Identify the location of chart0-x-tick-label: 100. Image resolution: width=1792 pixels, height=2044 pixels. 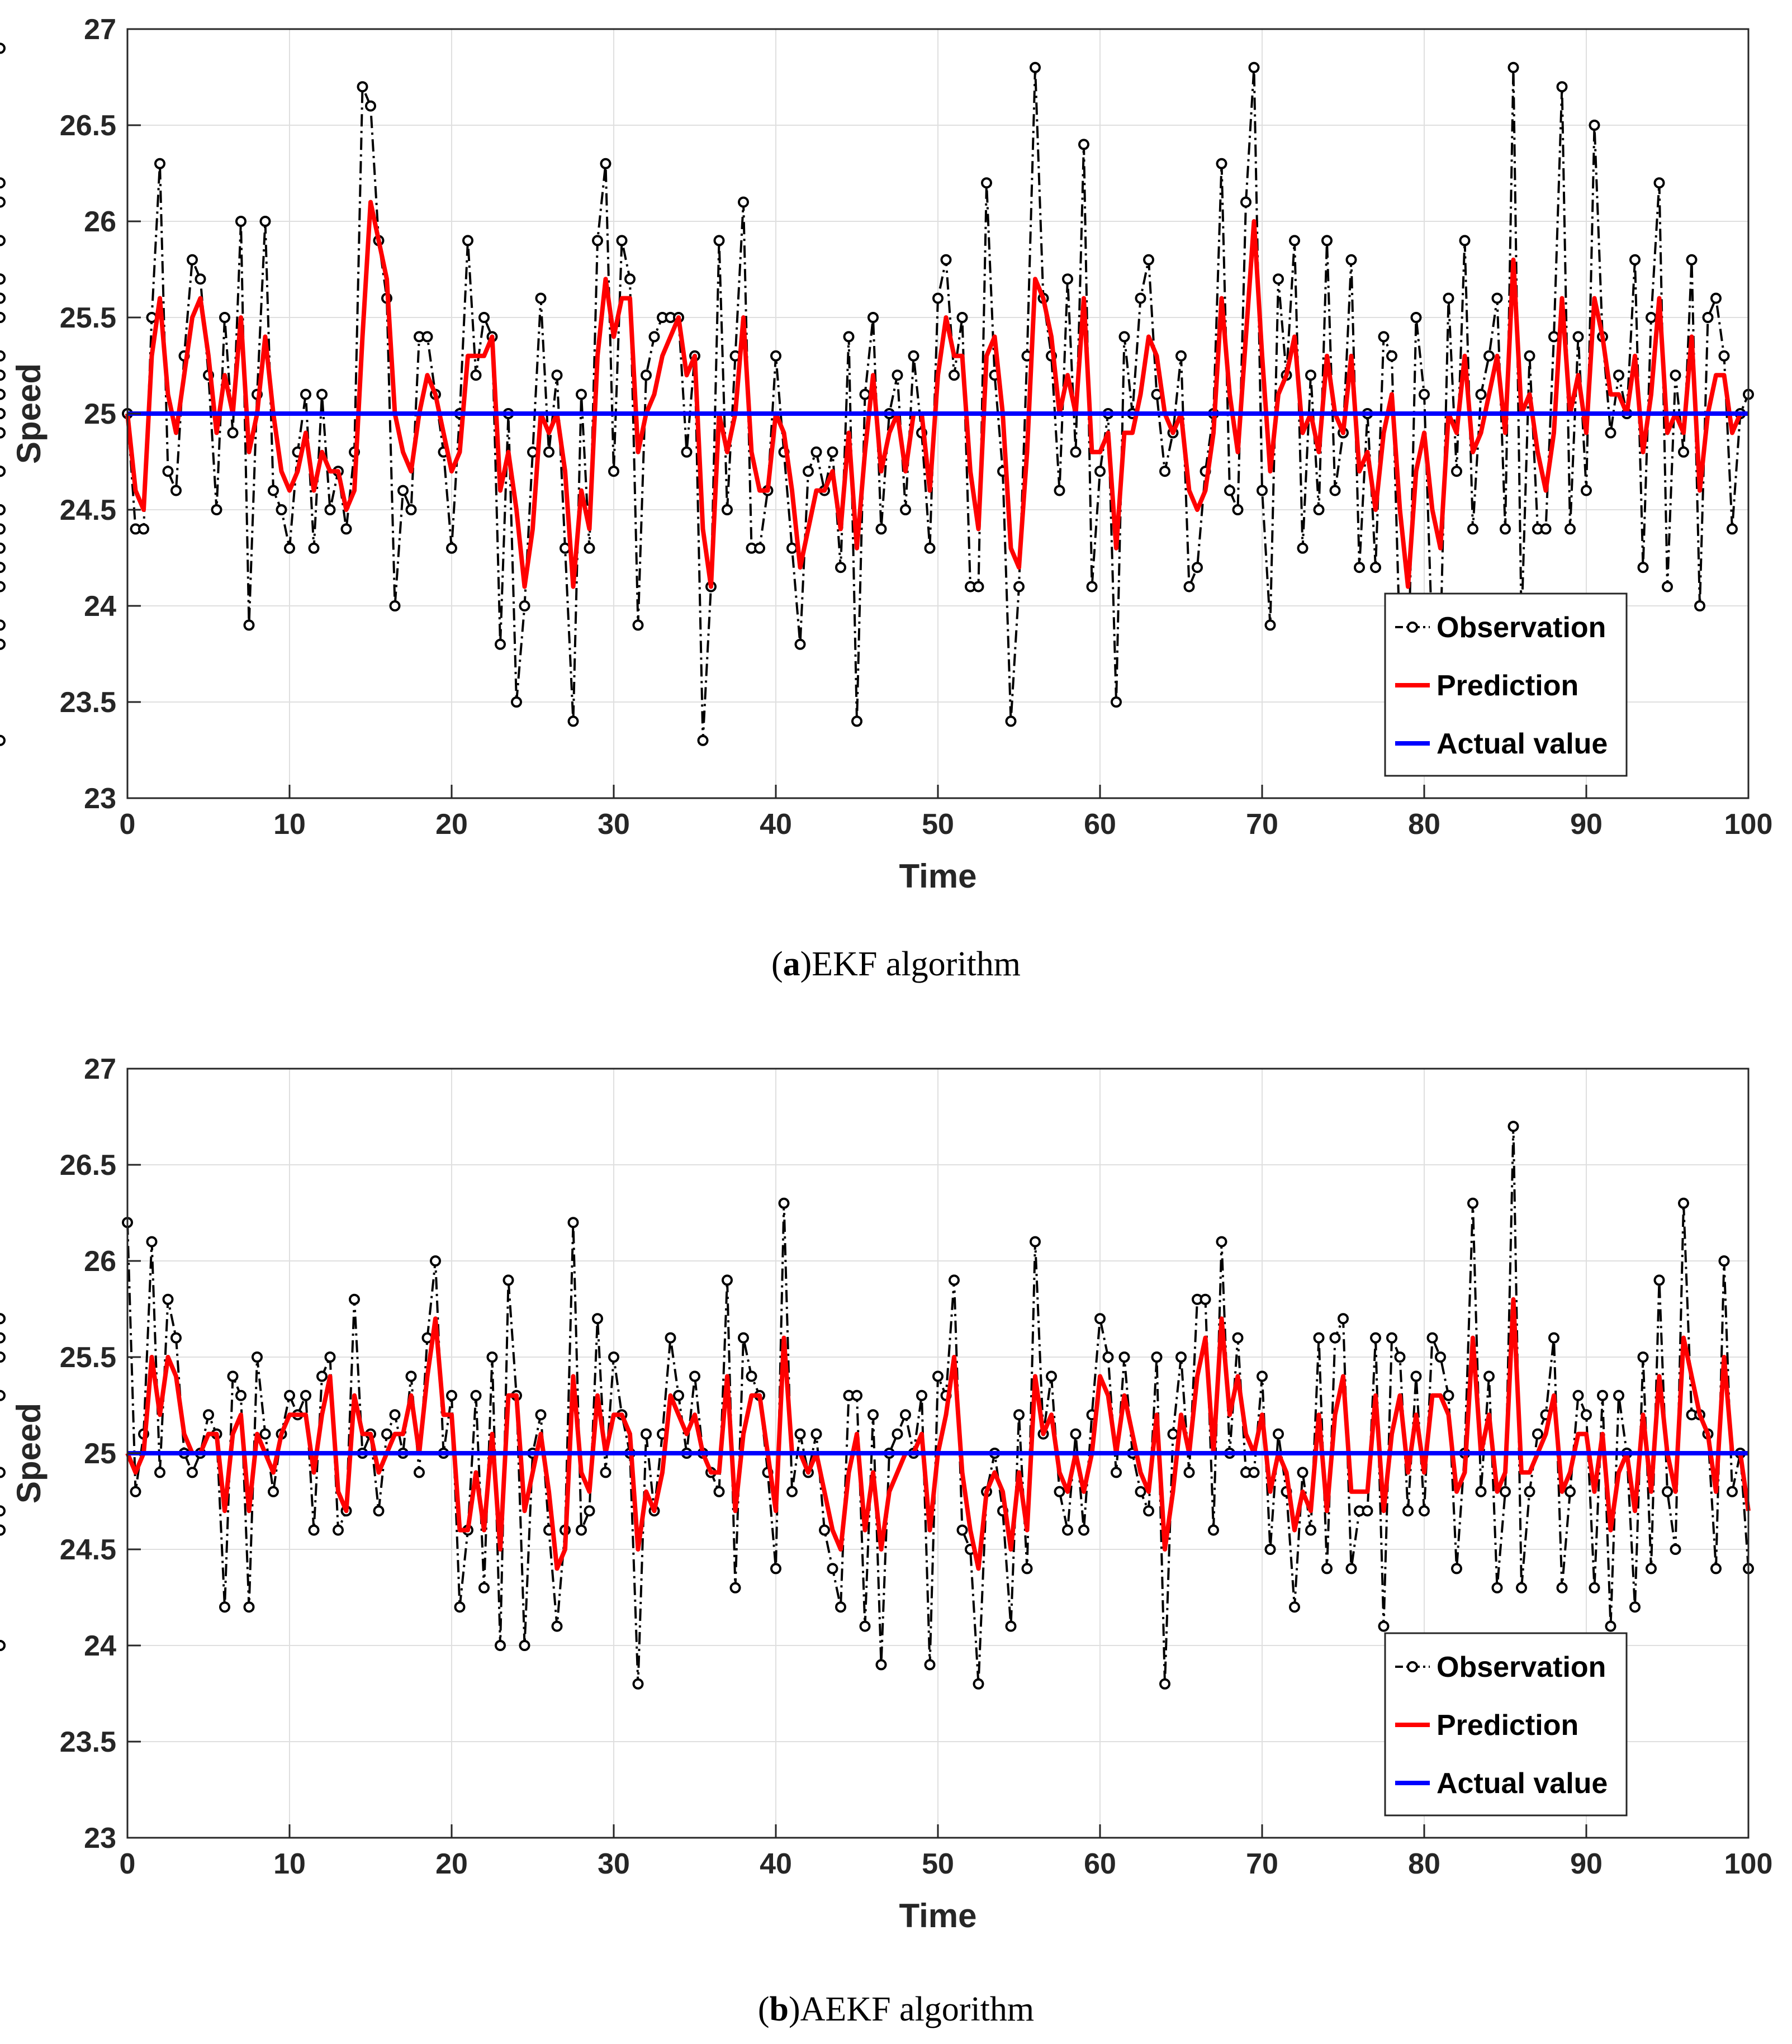
(1748, 824).